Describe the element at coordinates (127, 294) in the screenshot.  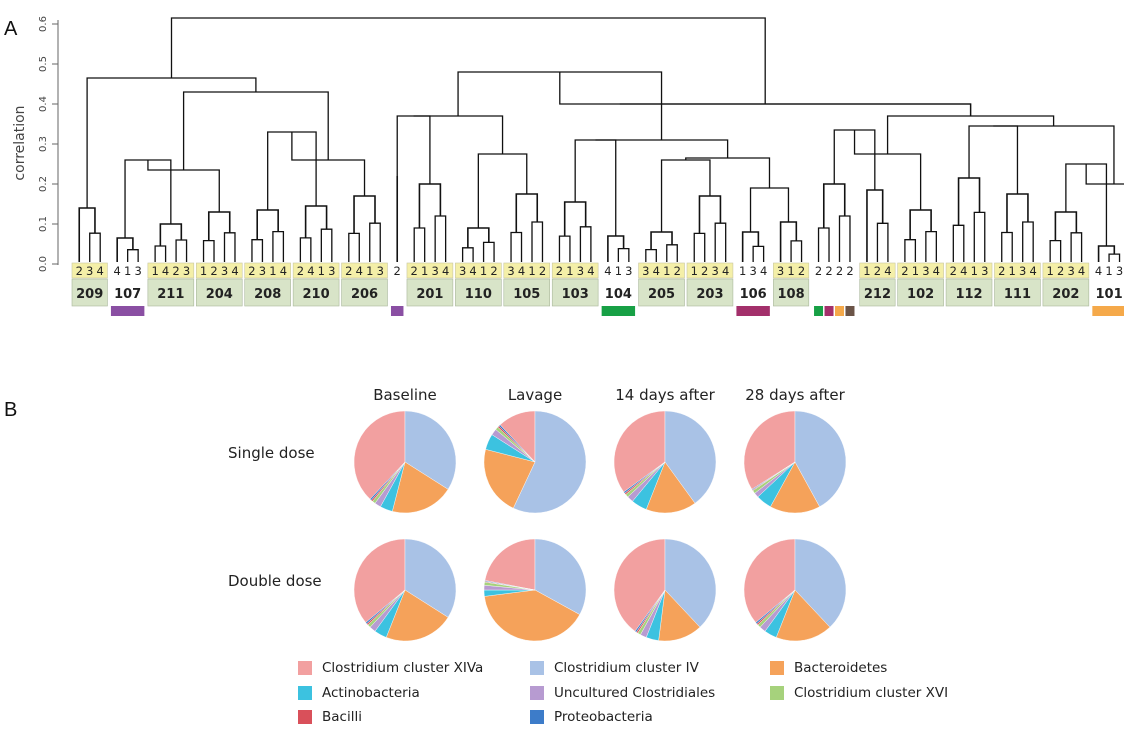
I see `group-label: 107` at that location.